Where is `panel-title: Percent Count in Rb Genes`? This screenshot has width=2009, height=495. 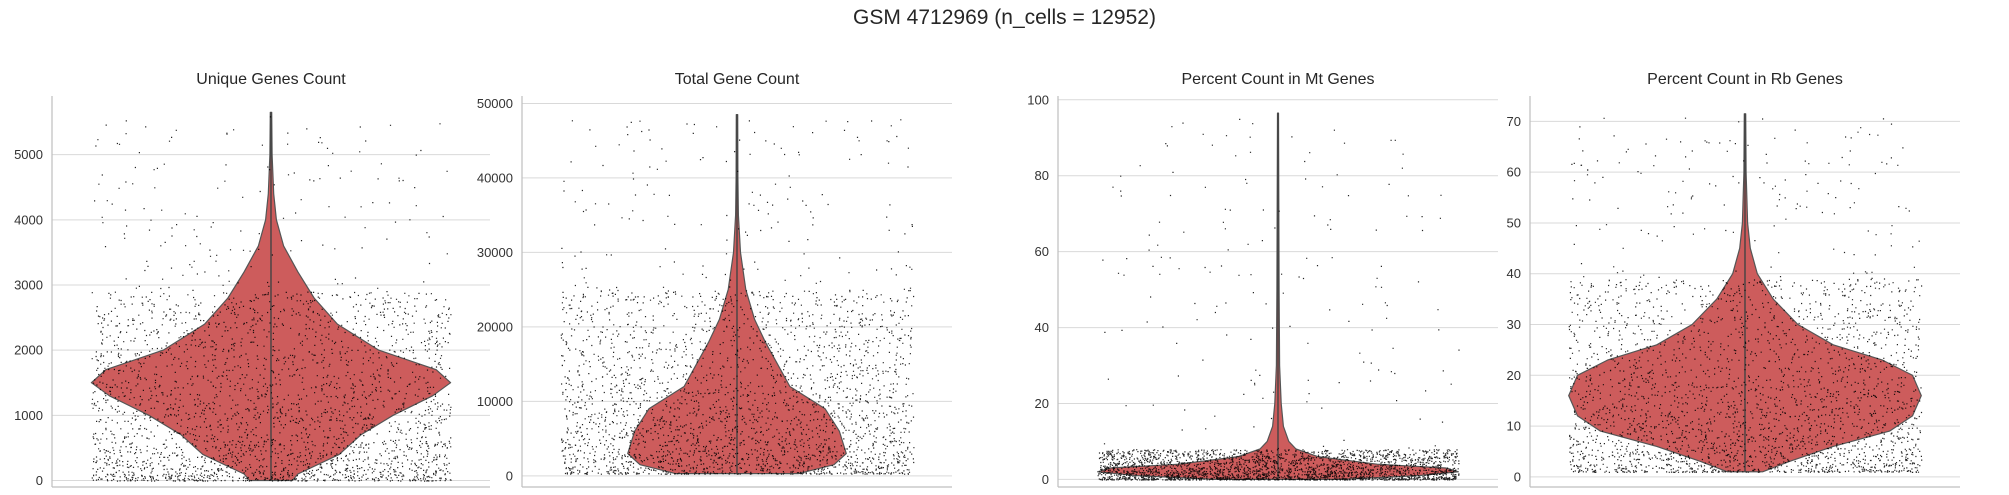
panel-title: Percent Count in Rb Genes is located at coordinates (1745, 79).